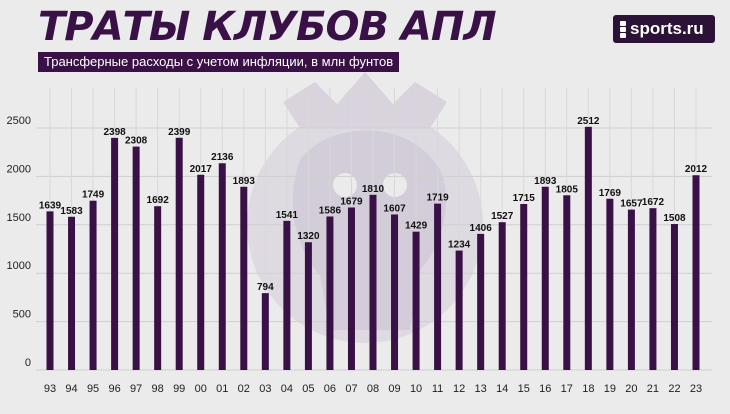  What do you see at coordinates (22, 315) in the screenshot?
I see `y-tick-label: 500` at bounding box center [22, 315].